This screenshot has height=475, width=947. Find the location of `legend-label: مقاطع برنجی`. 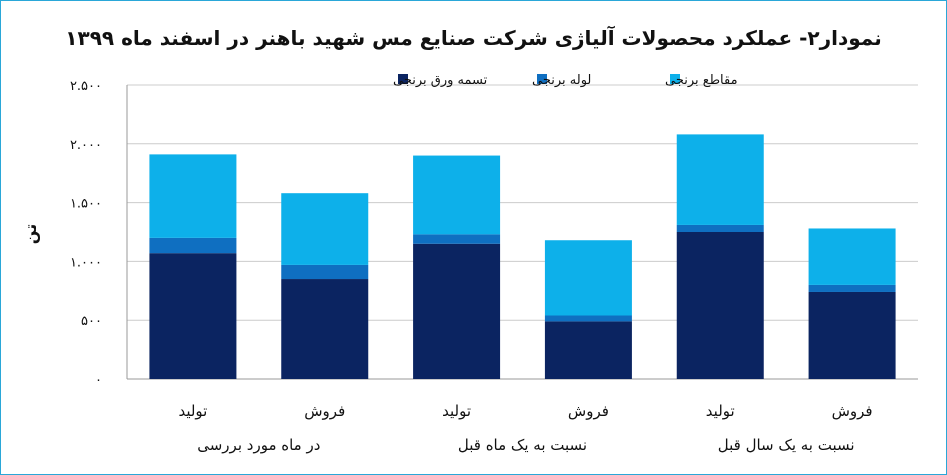

legend-label: مقاطع برنجی is located at coordinates (701, 80).